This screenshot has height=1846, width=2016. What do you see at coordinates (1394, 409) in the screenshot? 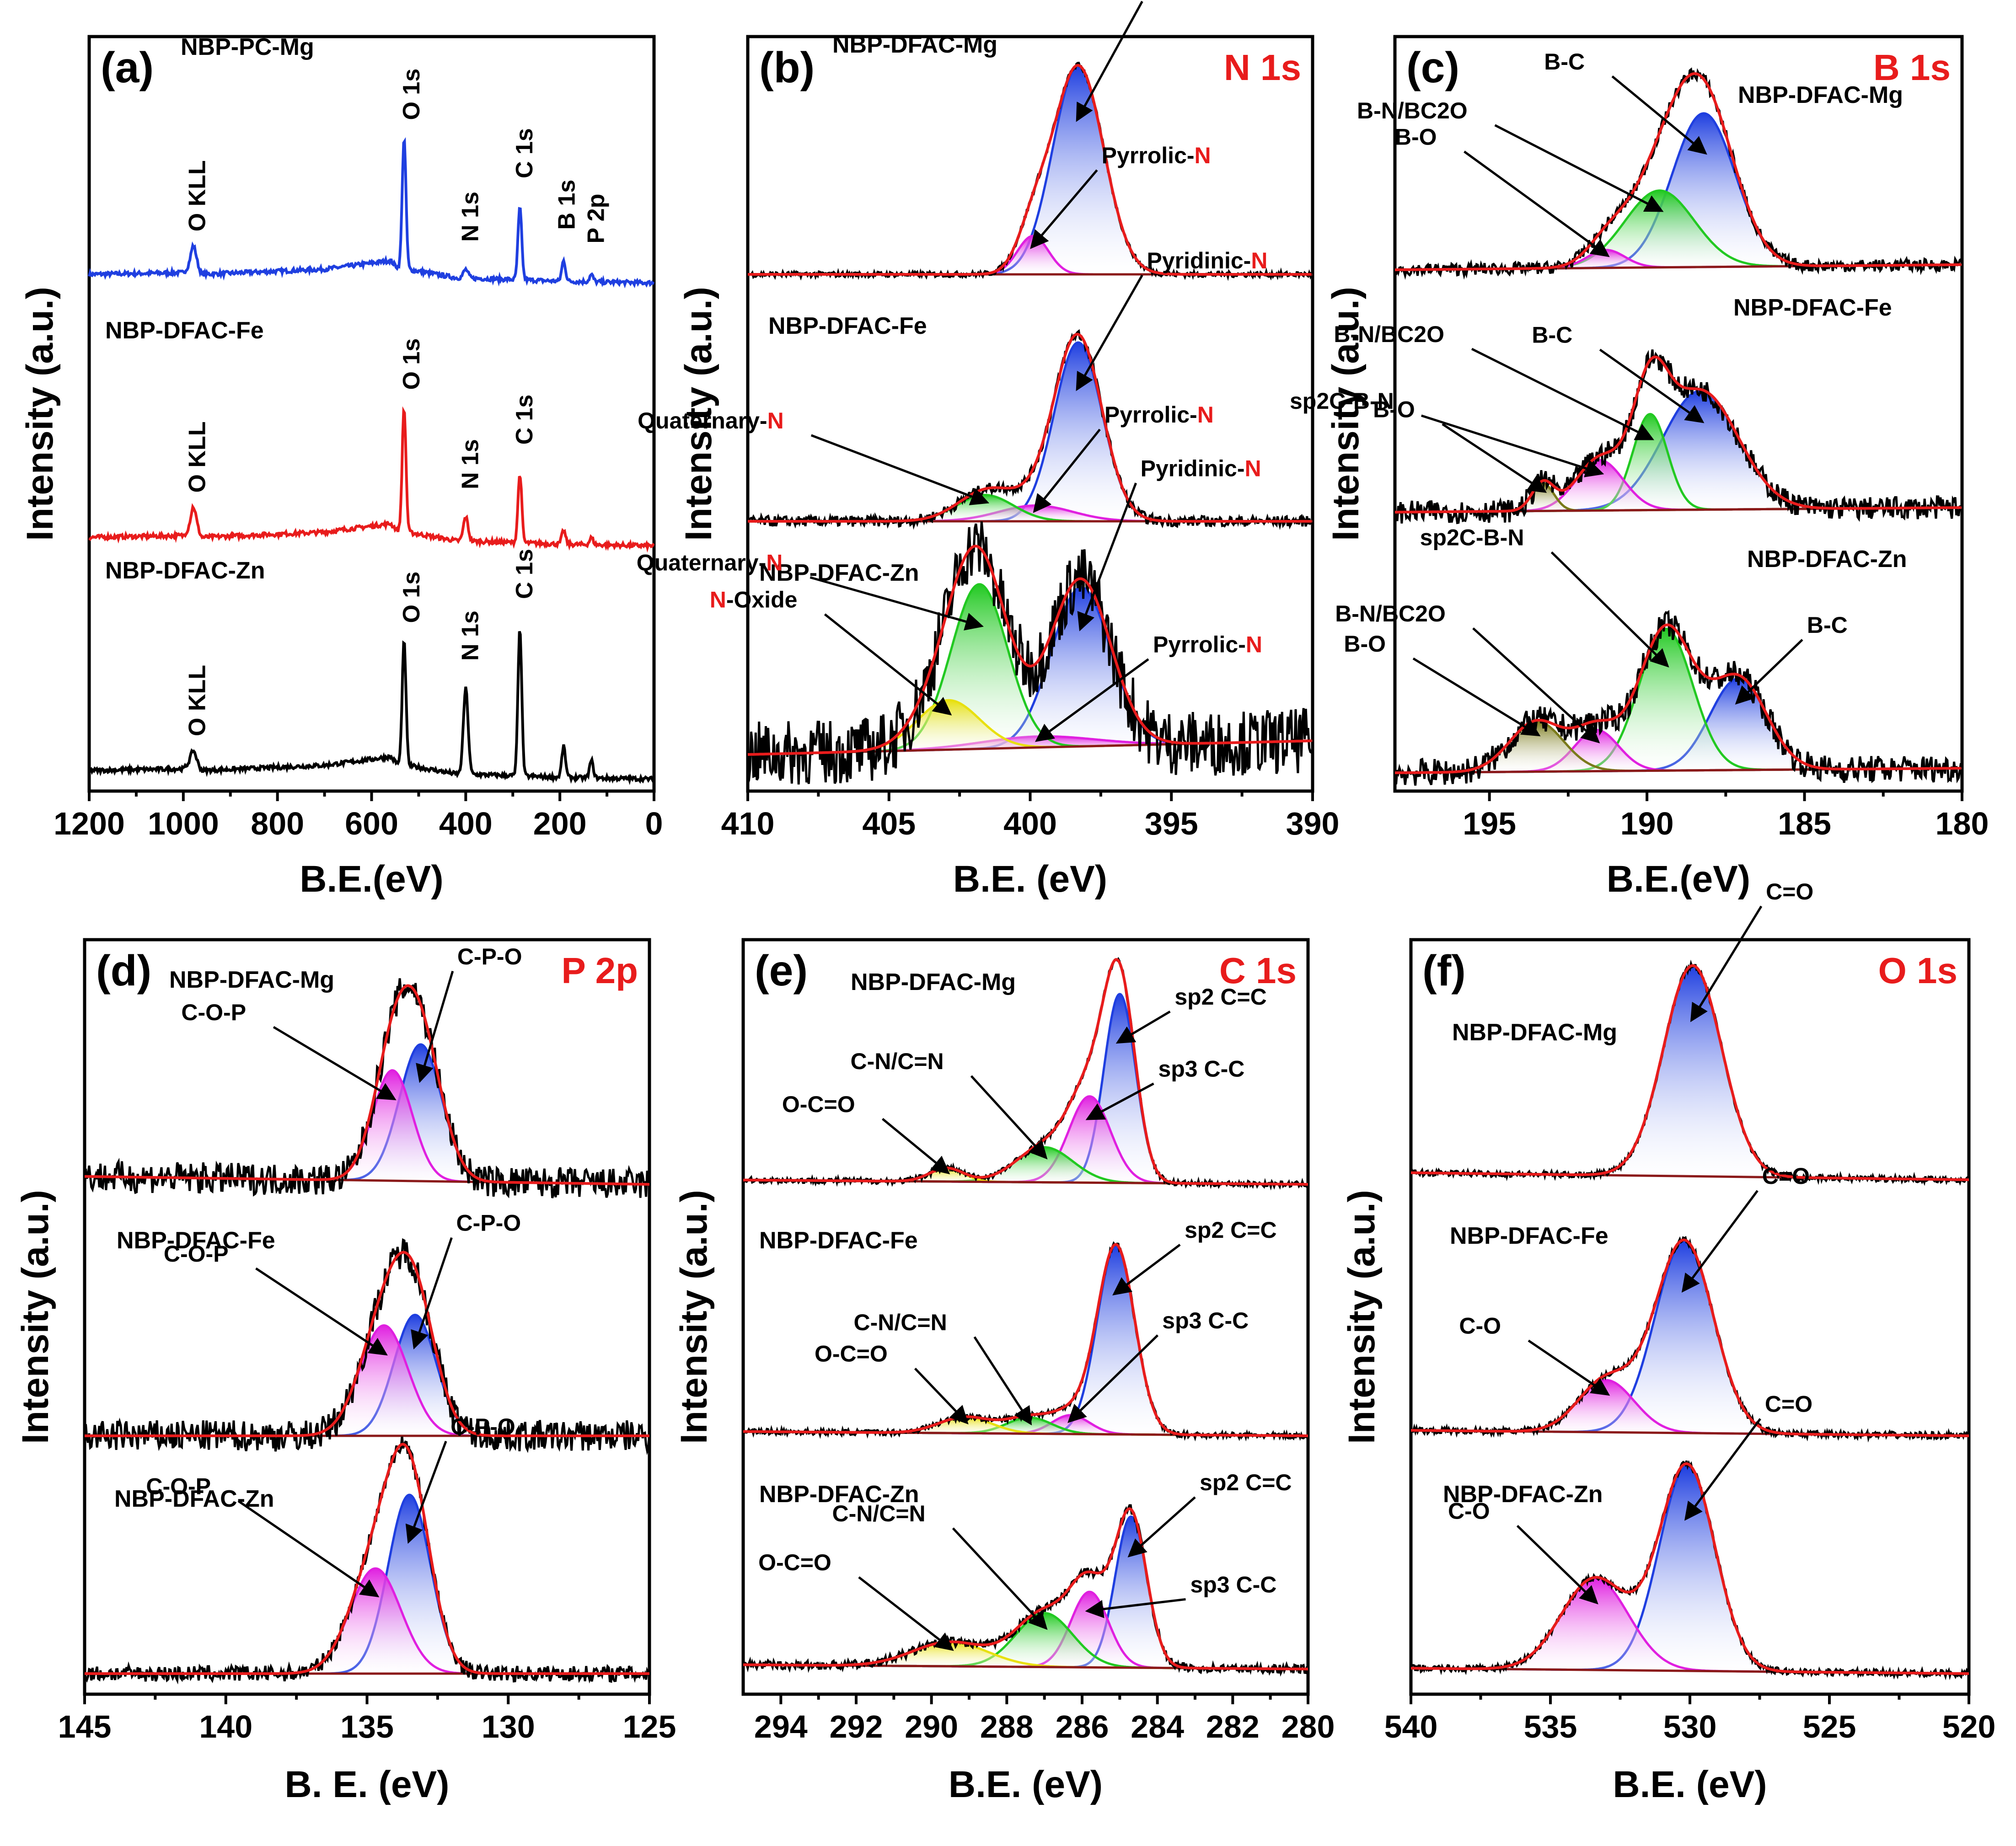
I see `component-label-c-1-3: B-O` at bounding box center [1394, 409].